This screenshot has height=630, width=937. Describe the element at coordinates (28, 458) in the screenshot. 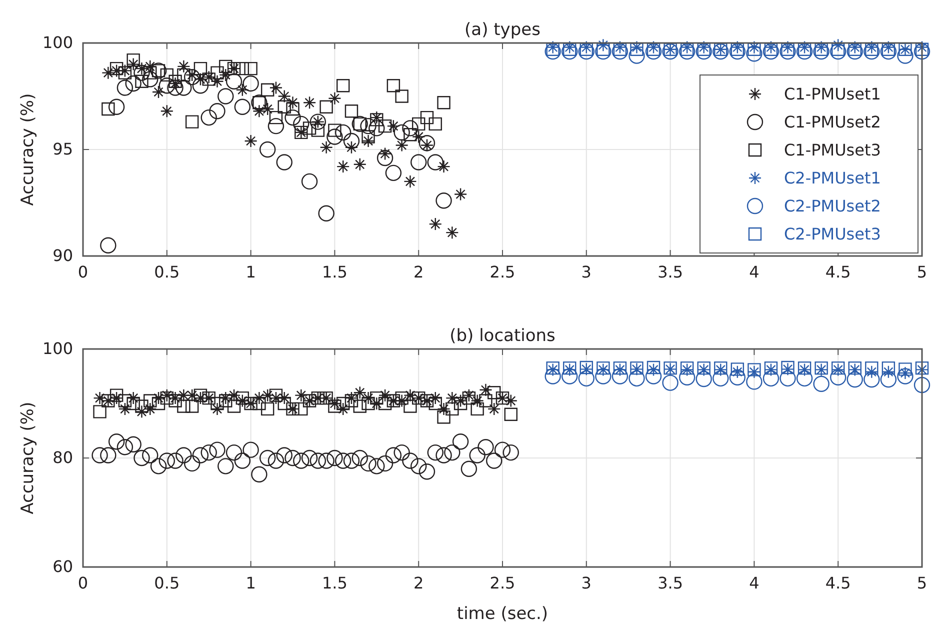

I see `y-axis-title: Accuracy (%)` at that location.